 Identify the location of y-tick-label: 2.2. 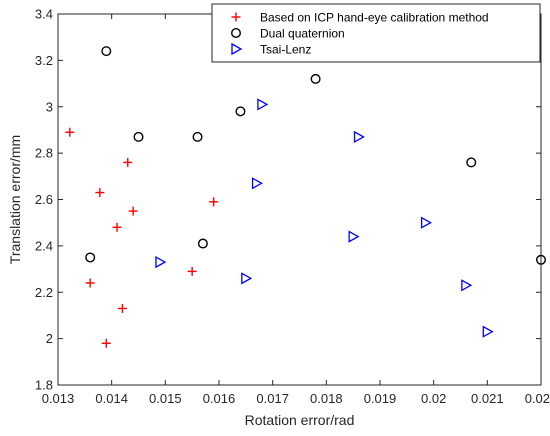
(44, 292).